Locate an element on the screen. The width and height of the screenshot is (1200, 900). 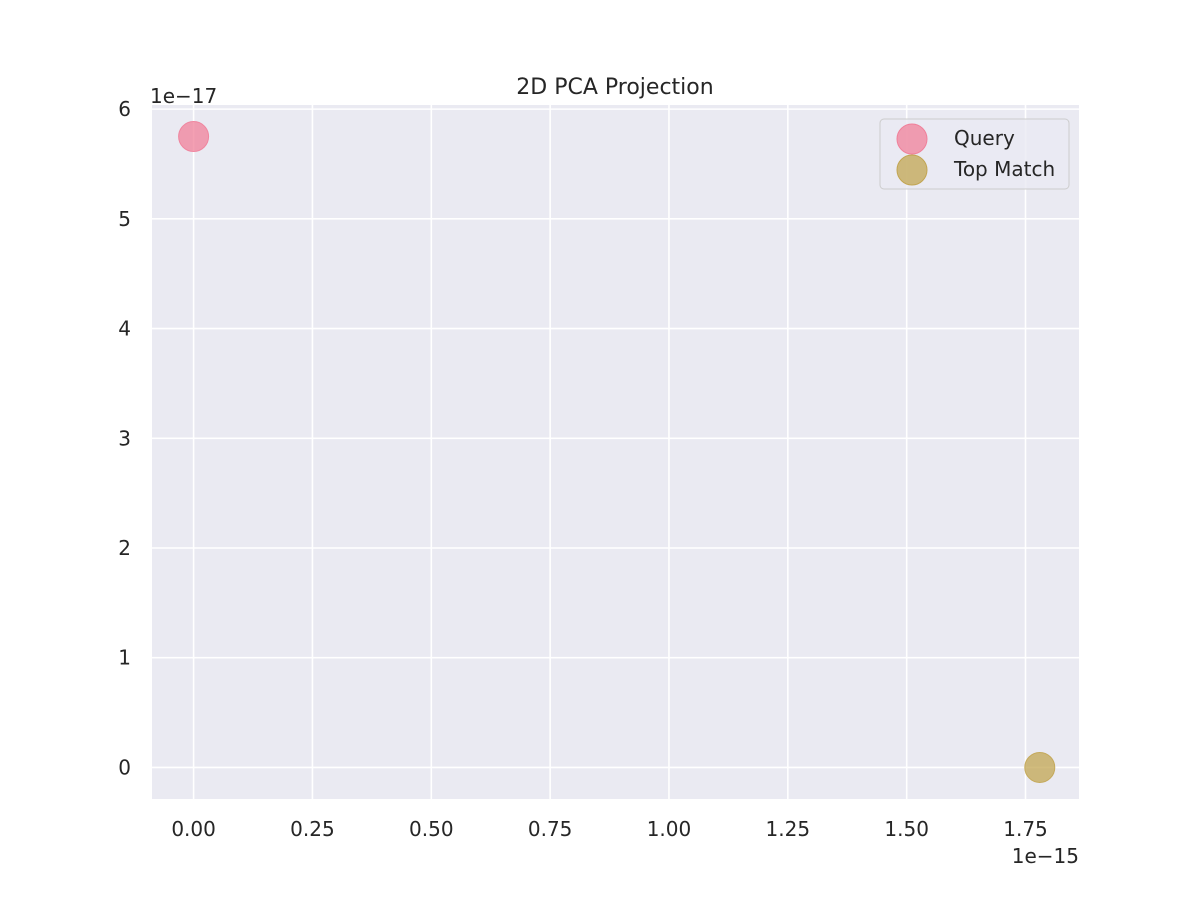
x-tick-label: 0.25 is located at coordinates (312, 829).